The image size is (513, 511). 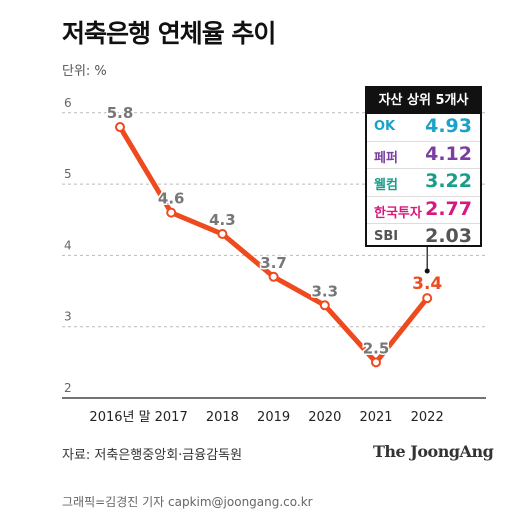 What do you see at coordinates (427, 417) in the screenshot?
I see `x-tick-label: 2022` at bounding box center [427, 417].